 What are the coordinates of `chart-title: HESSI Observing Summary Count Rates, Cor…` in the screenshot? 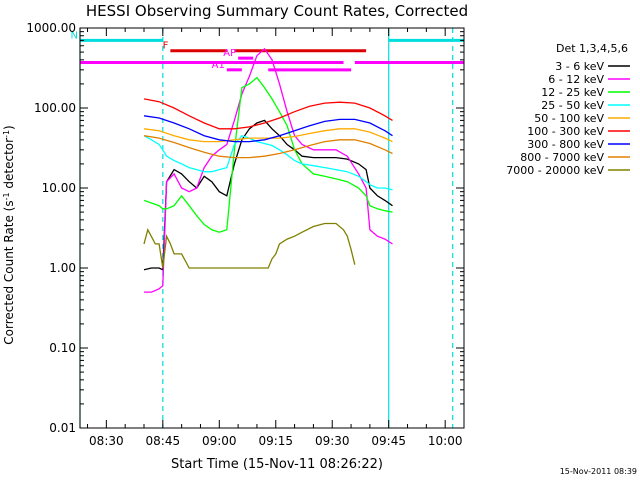 It's located at (277, 11).